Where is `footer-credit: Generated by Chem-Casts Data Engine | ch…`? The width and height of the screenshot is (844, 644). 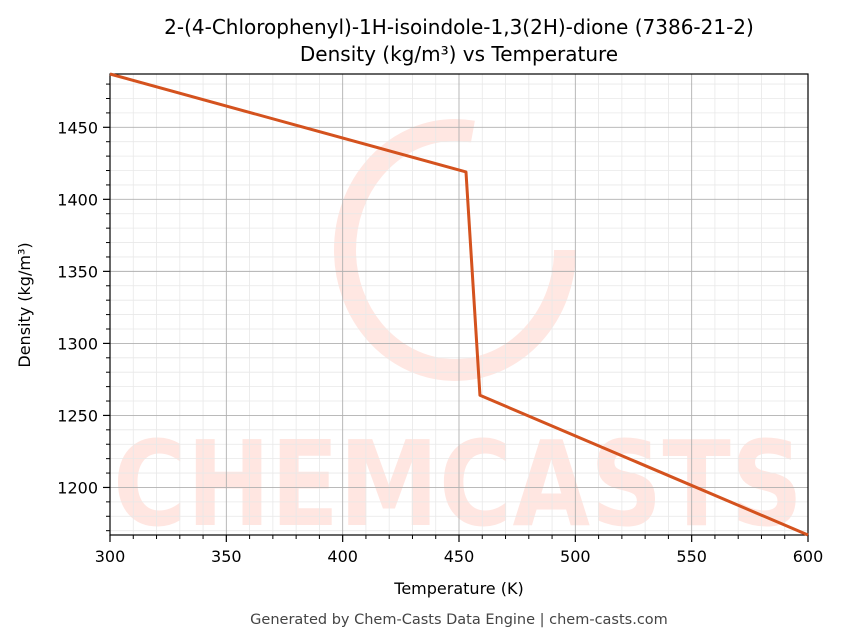 footer-credit: Generated by Chem-Casts Data Engine | ch… is located at coordinates (459, 620).